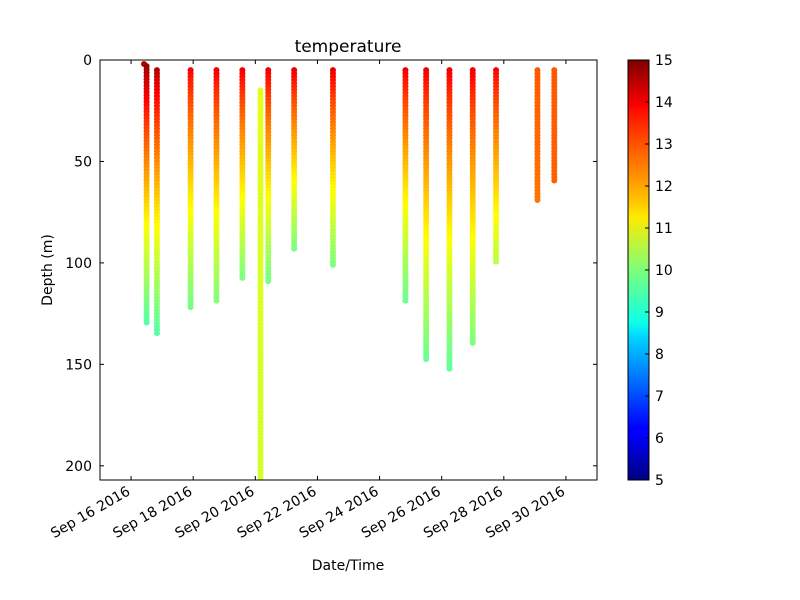  I want to click on colorbar-tick-label: 15, so click(664, 61).